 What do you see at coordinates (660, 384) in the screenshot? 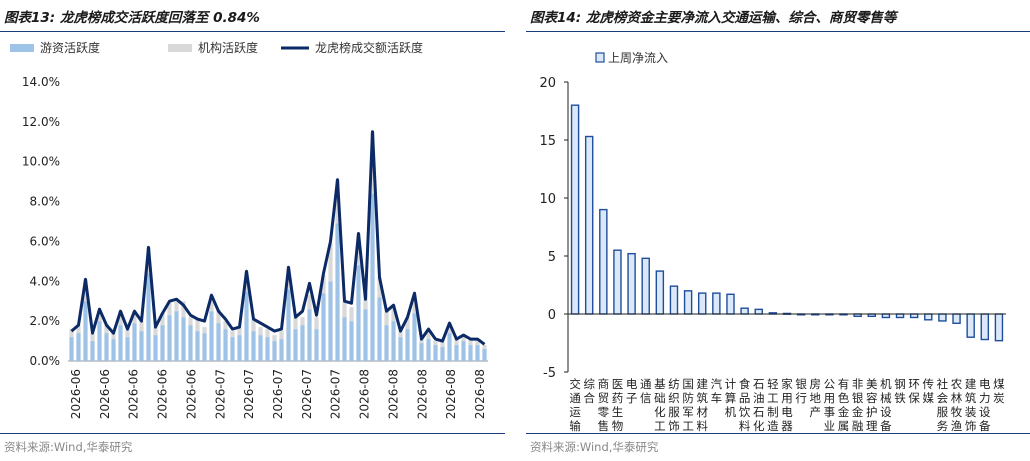
I see `right-category-label-char: 基` at bounding box center [660, 384].